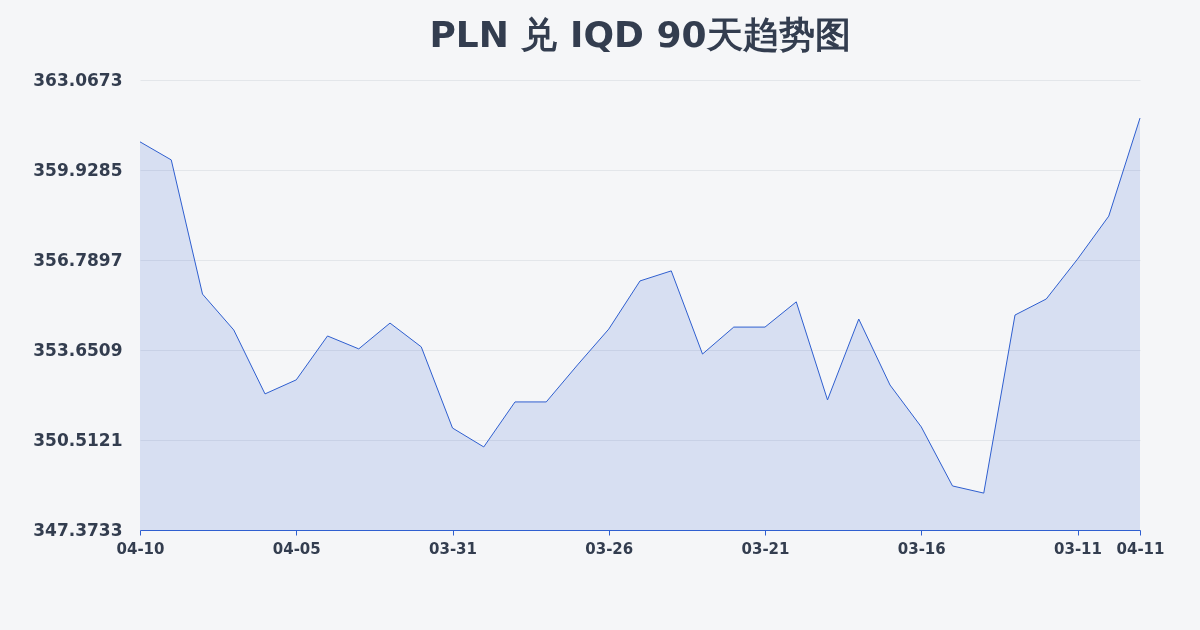 The width and height of the screenshot is (1200, 630). Describe the element at coordinates (78, 259) in the screenshot. I see `y-tick-label: 356.7897` at that location.